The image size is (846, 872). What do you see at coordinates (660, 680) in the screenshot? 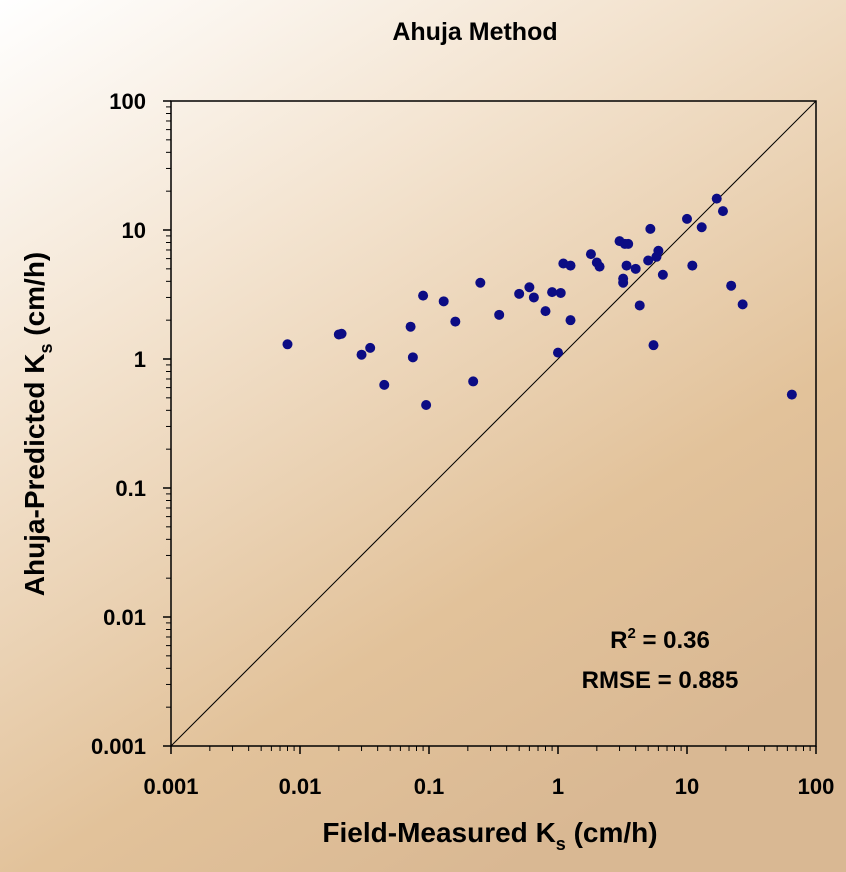
I see `annotation: RMSE = 0.885` at bounding box center [660, 680].